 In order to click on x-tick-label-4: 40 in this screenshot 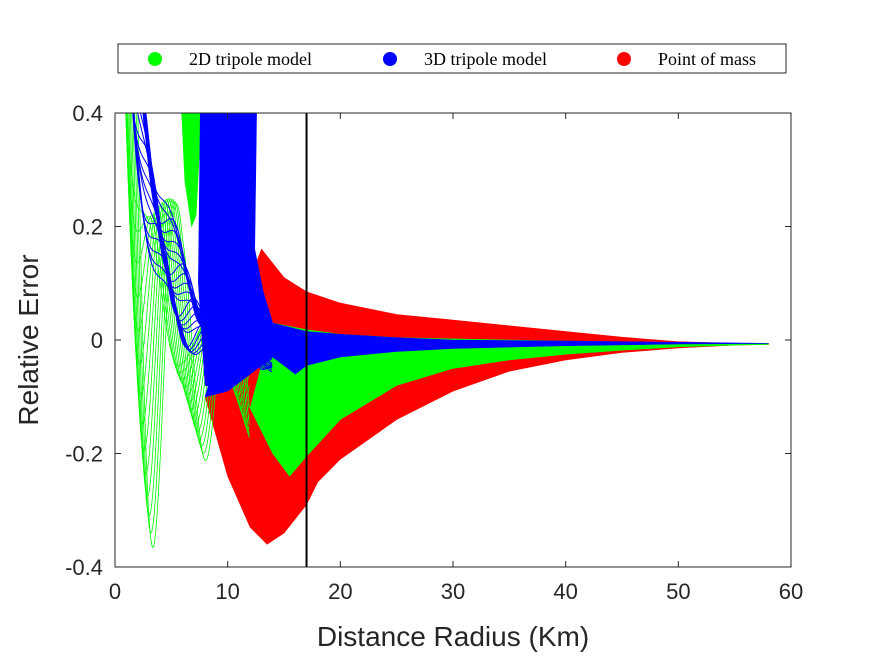, I will do `click(565, 591)`.